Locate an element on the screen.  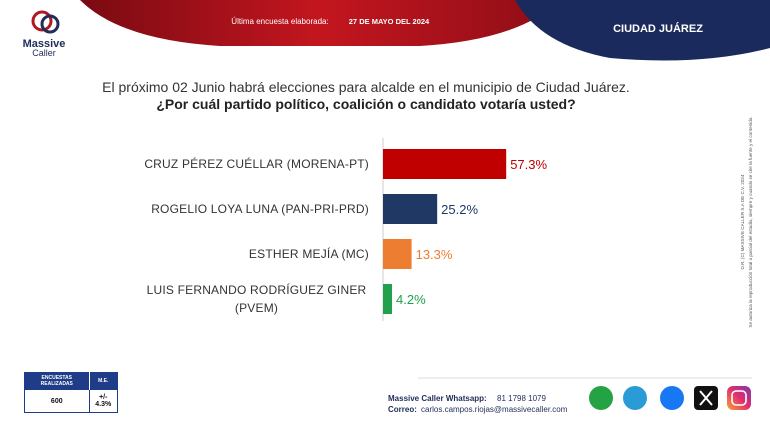
logo-text: Caller is located at coordinates (44, 53).